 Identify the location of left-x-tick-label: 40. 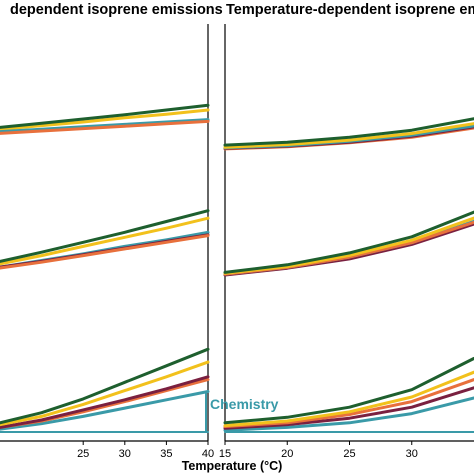
(208, 454).